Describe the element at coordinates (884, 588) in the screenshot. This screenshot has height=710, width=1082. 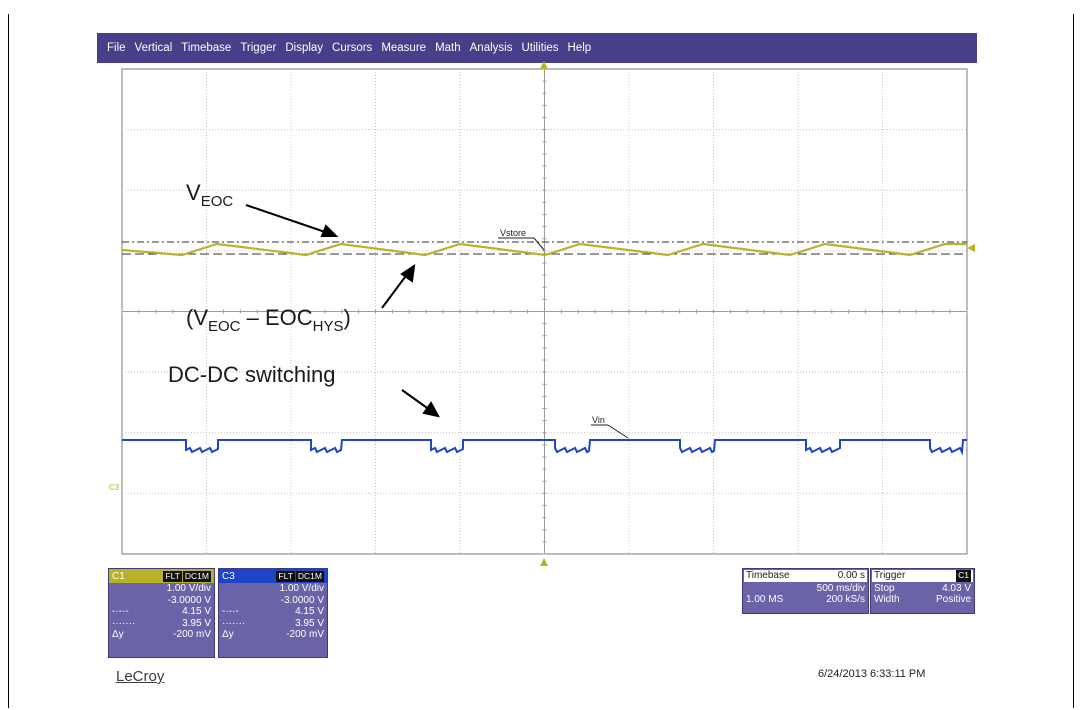
I see `trigger-mode: Stop` at that location.